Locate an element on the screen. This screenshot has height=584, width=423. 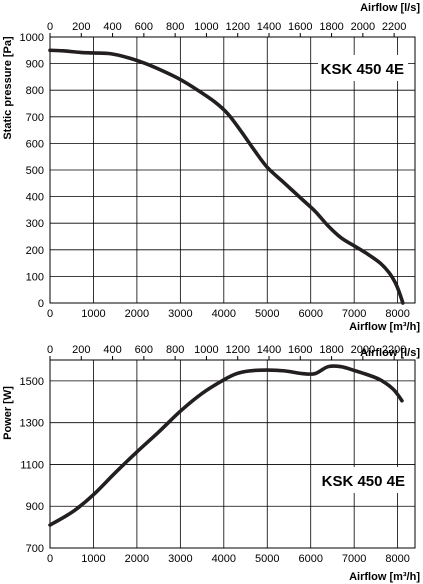
power-y-tick-label: 900 is located at coordinates (35, 507).